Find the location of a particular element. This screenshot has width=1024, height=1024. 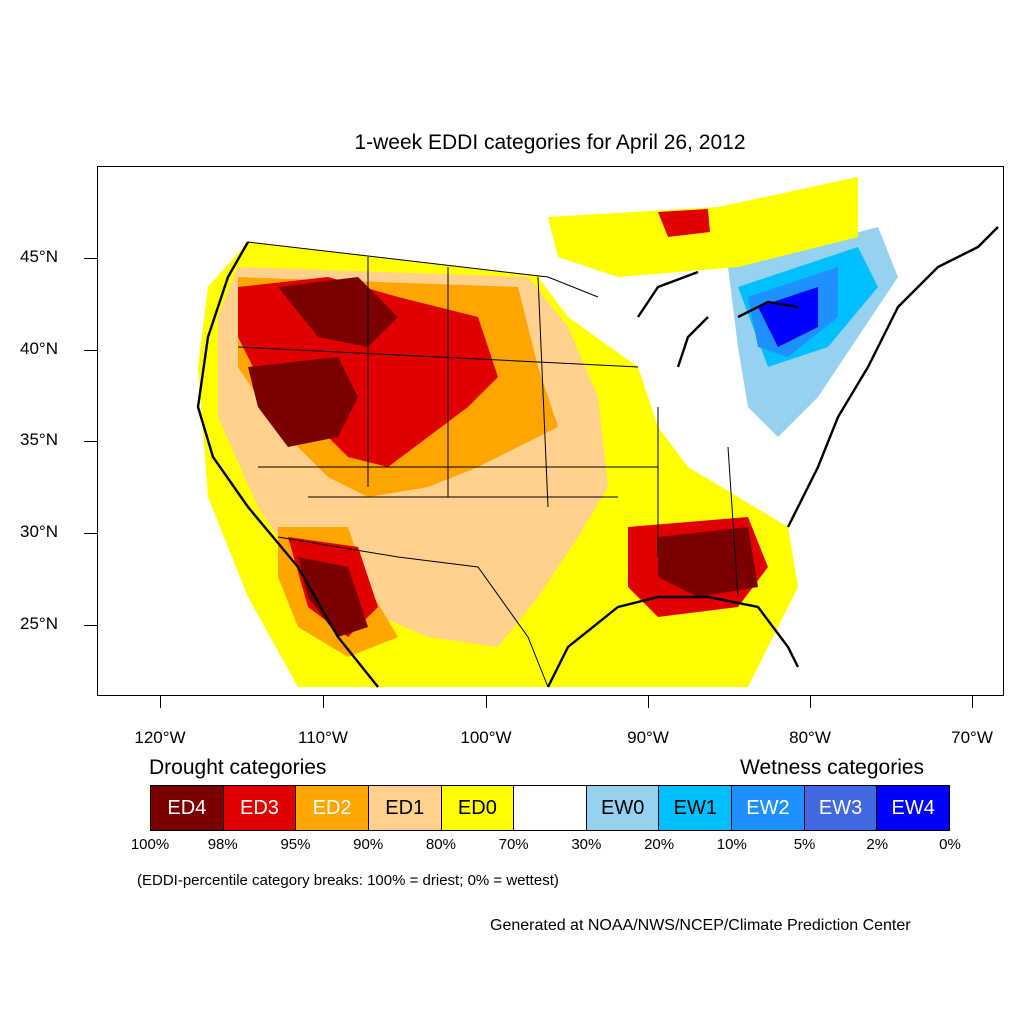

percent-break-label: 0% is located at coordinates (950, 844).